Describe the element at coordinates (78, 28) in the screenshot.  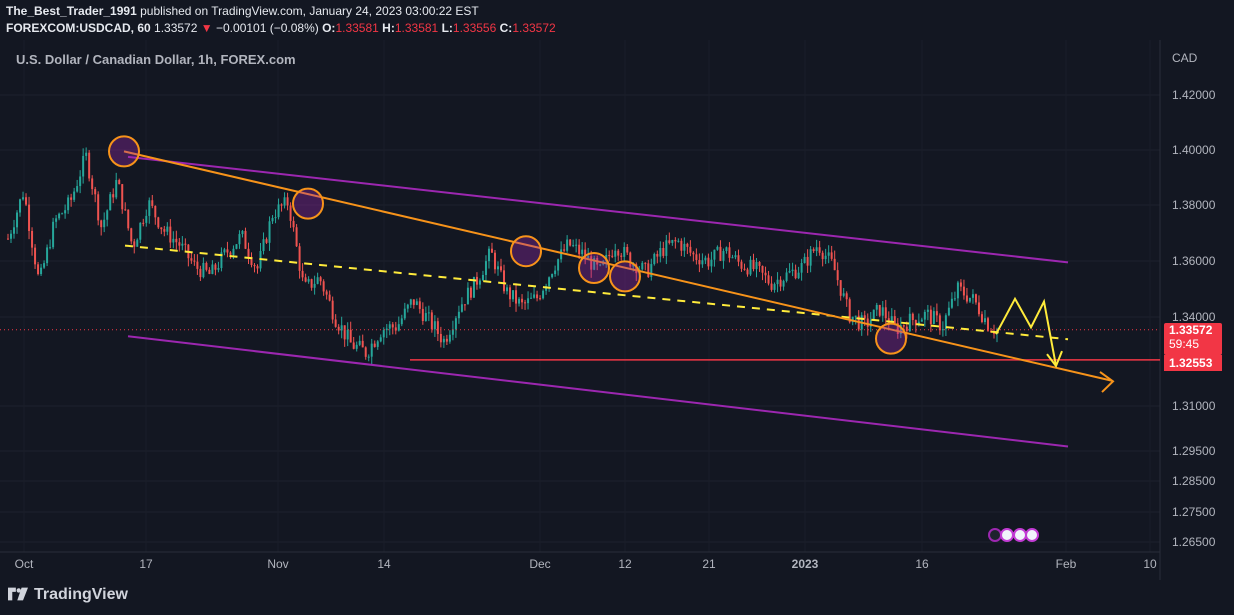
I see `symbol-name: FOREXCOM:USDCAD, 60` at that location.